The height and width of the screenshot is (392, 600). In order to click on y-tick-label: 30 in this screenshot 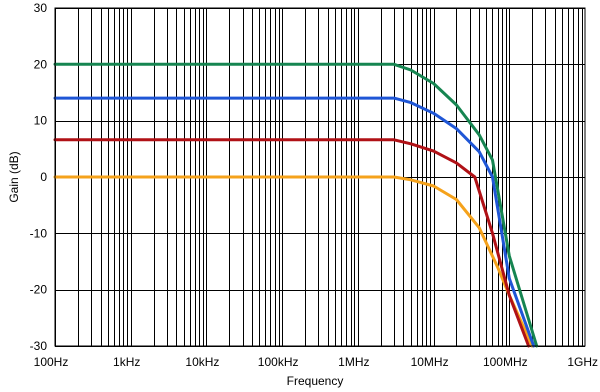, I will do `click(41, 8)`.